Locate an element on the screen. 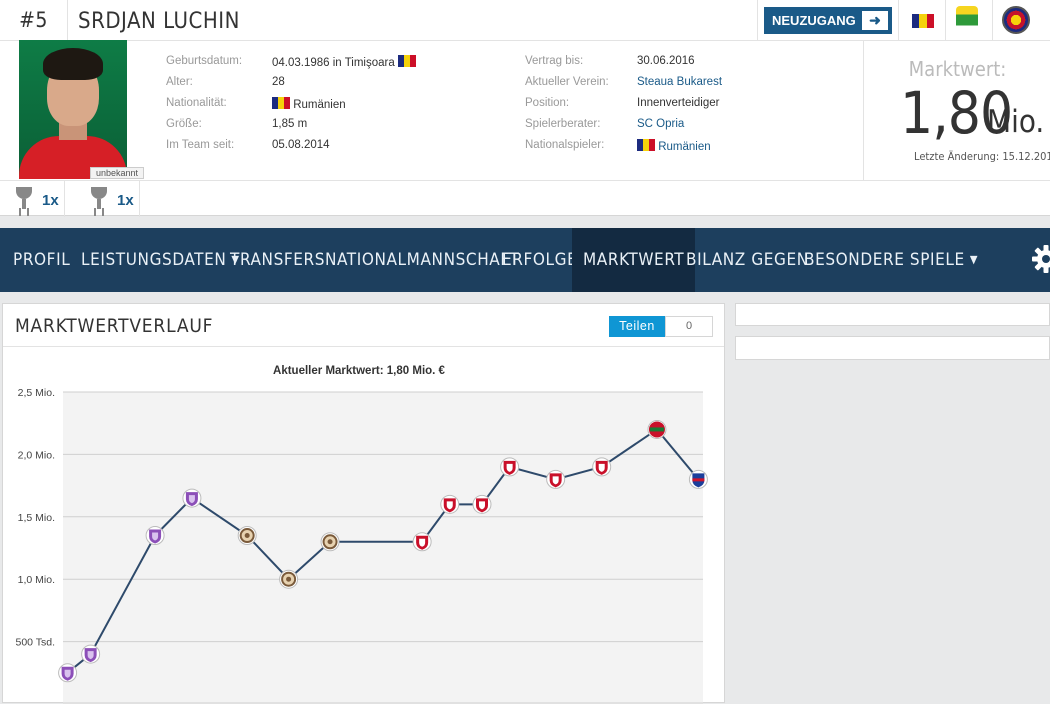  info-label: Nationalität: is located at coordinates (196, 103).